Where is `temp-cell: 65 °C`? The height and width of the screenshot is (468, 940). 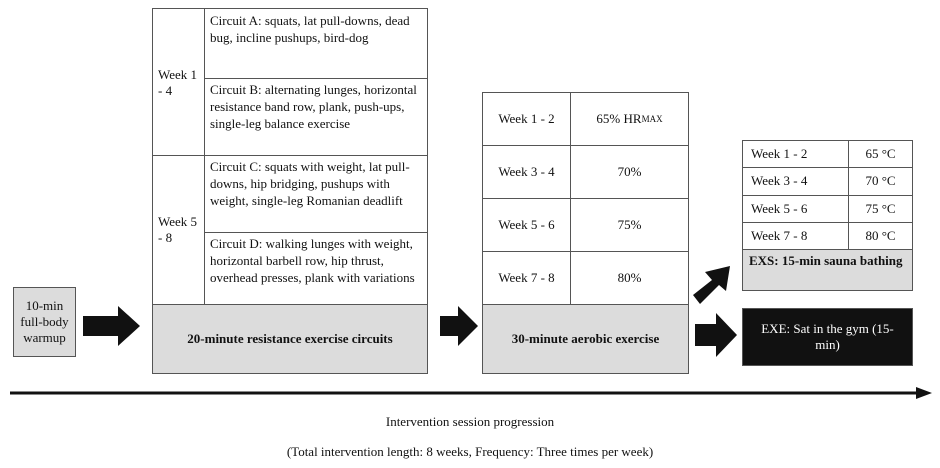 temp-cell: 65 °C is located at coordinates (880, 154).